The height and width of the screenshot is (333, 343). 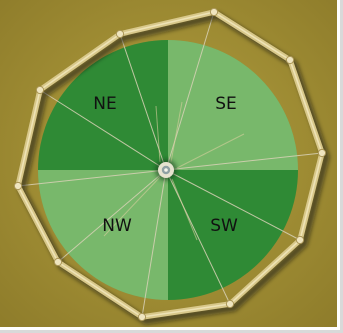 What do you see at coordinates (224, 226) in the screenshot?
I see `sw-label: SW` at bounding box center [224, 226].